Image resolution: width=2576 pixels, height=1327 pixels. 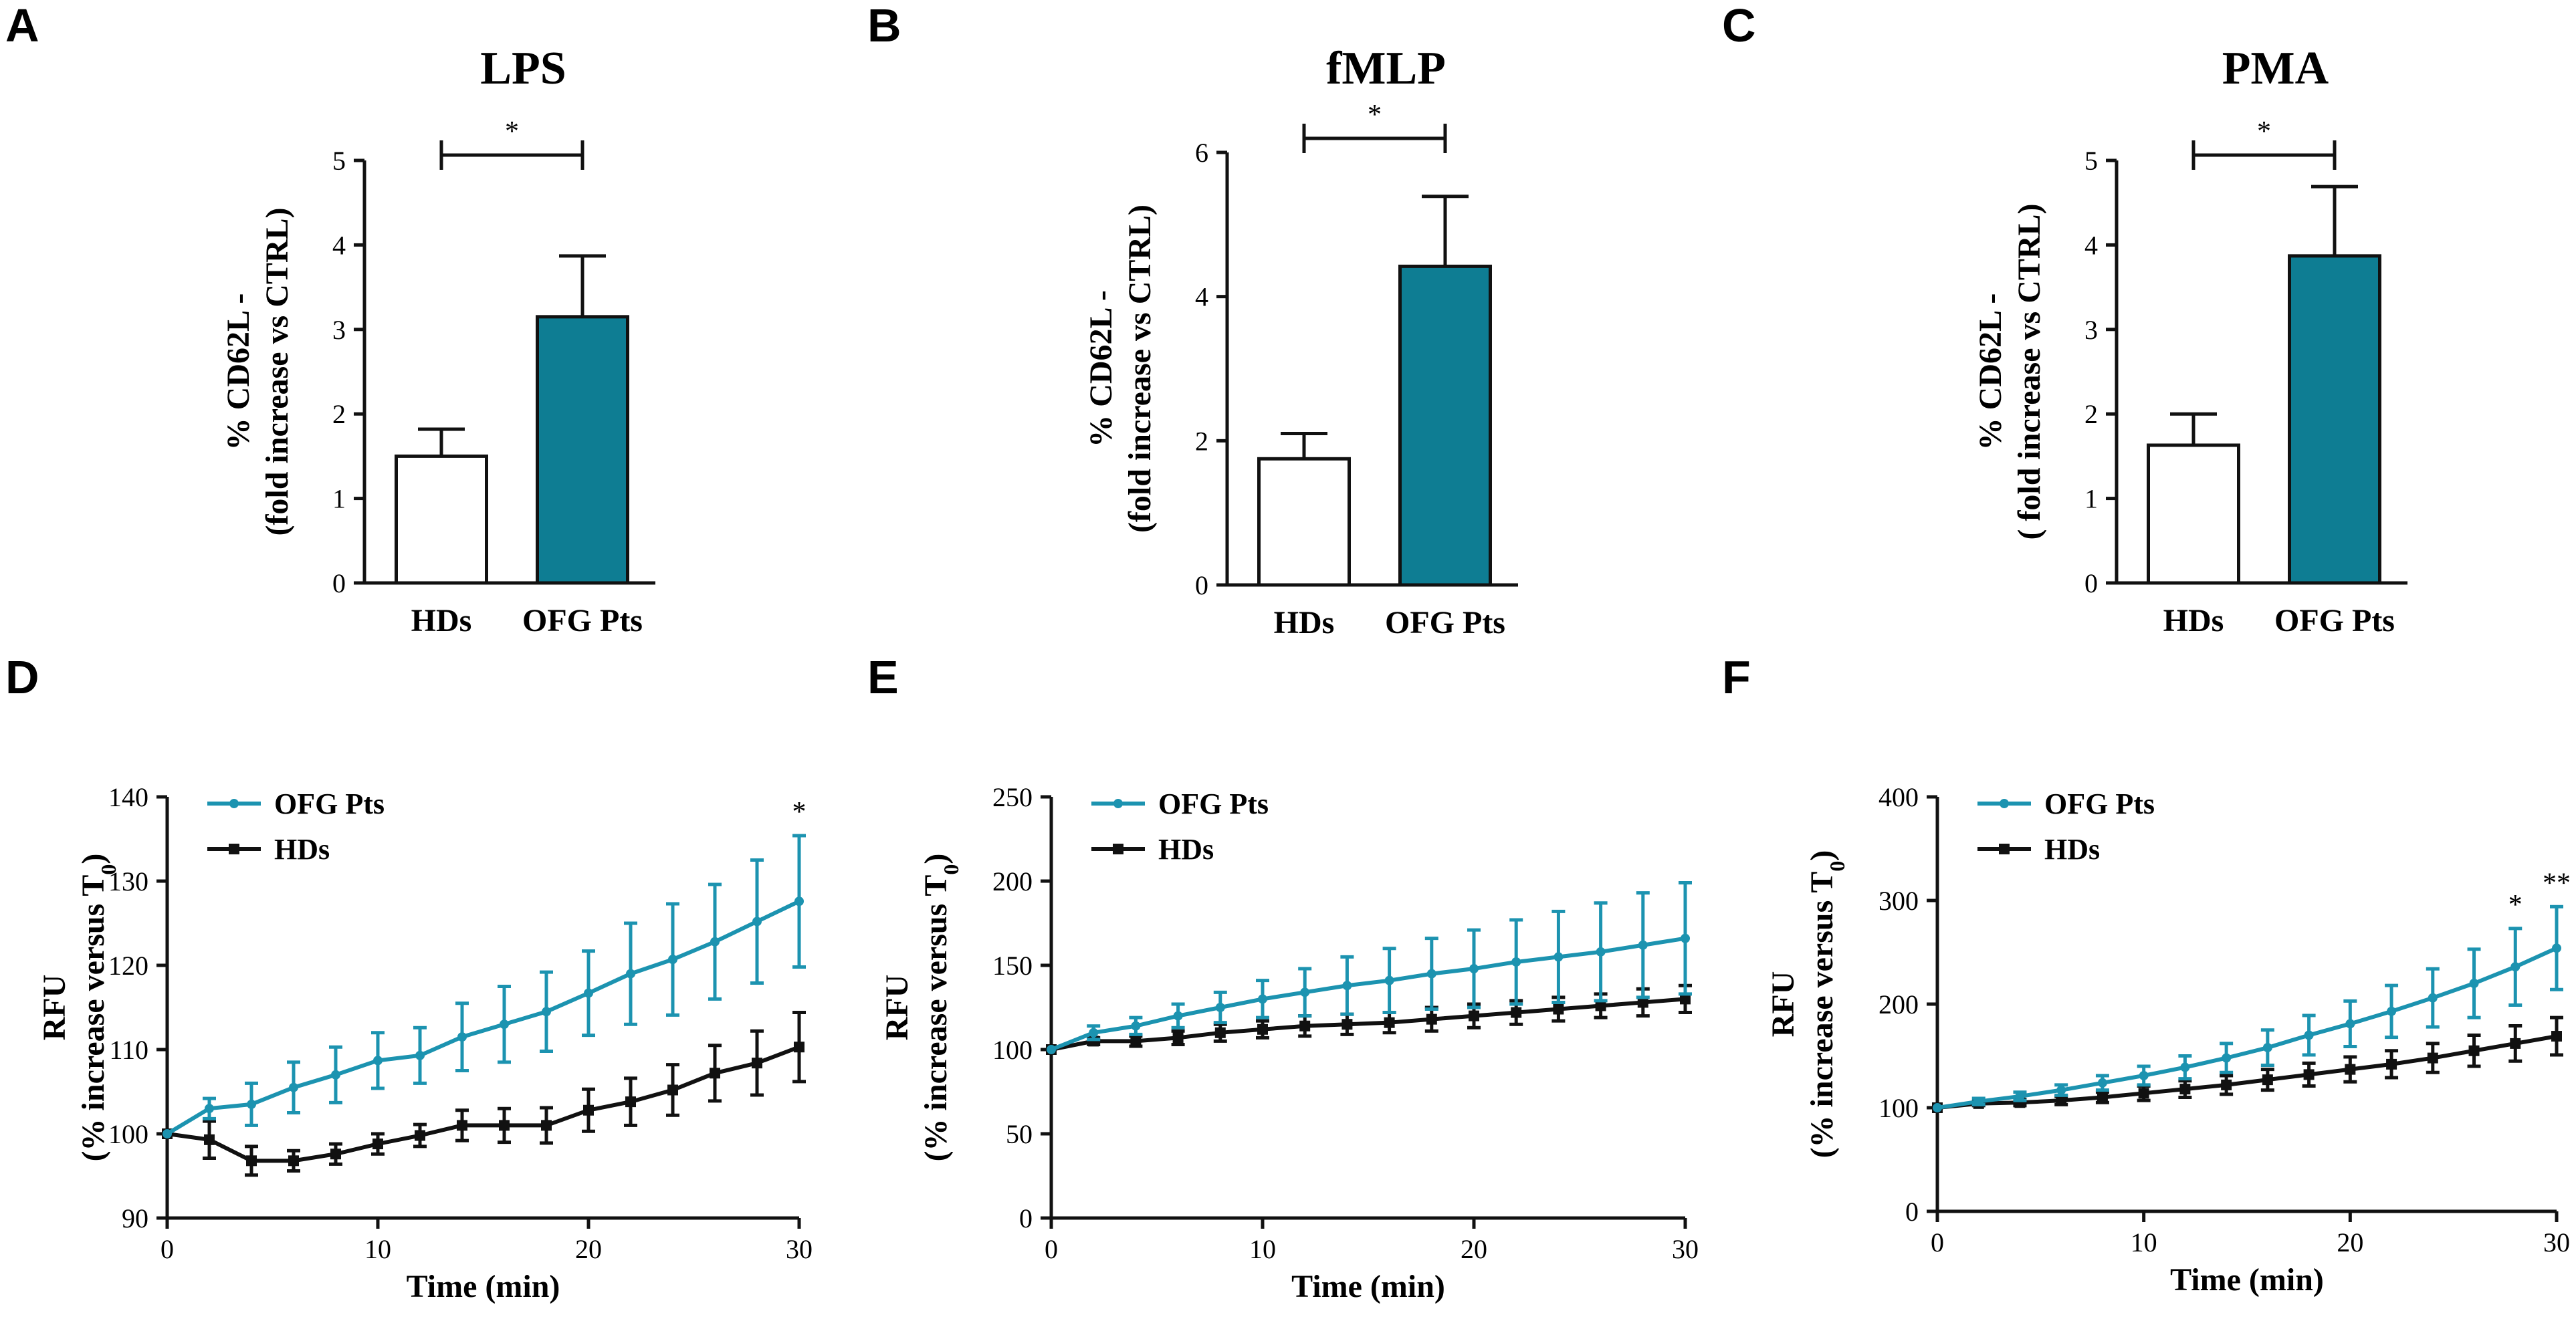 I want to click on y-tick-label: 100, so click(x=1012, y=1050).